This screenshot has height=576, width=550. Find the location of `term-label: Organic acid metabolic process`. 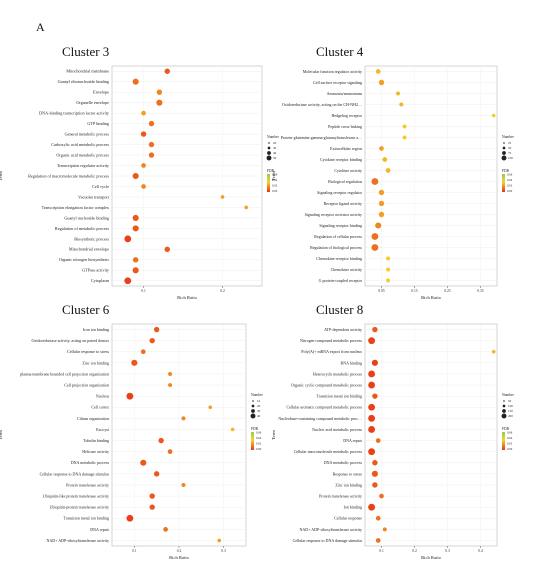

term-label: Organic acid metabolic process is located at coordinates (82, 154).